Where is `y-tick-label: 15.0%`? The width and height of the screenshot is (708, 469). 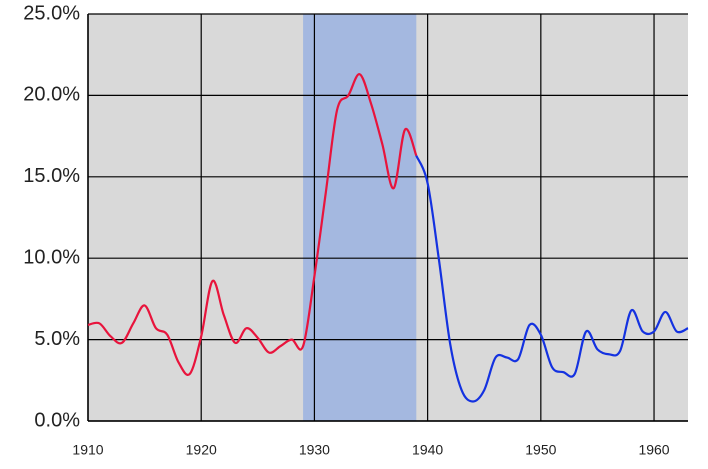
y-tick-label: 15.0% is located at coordinates (51, 176).